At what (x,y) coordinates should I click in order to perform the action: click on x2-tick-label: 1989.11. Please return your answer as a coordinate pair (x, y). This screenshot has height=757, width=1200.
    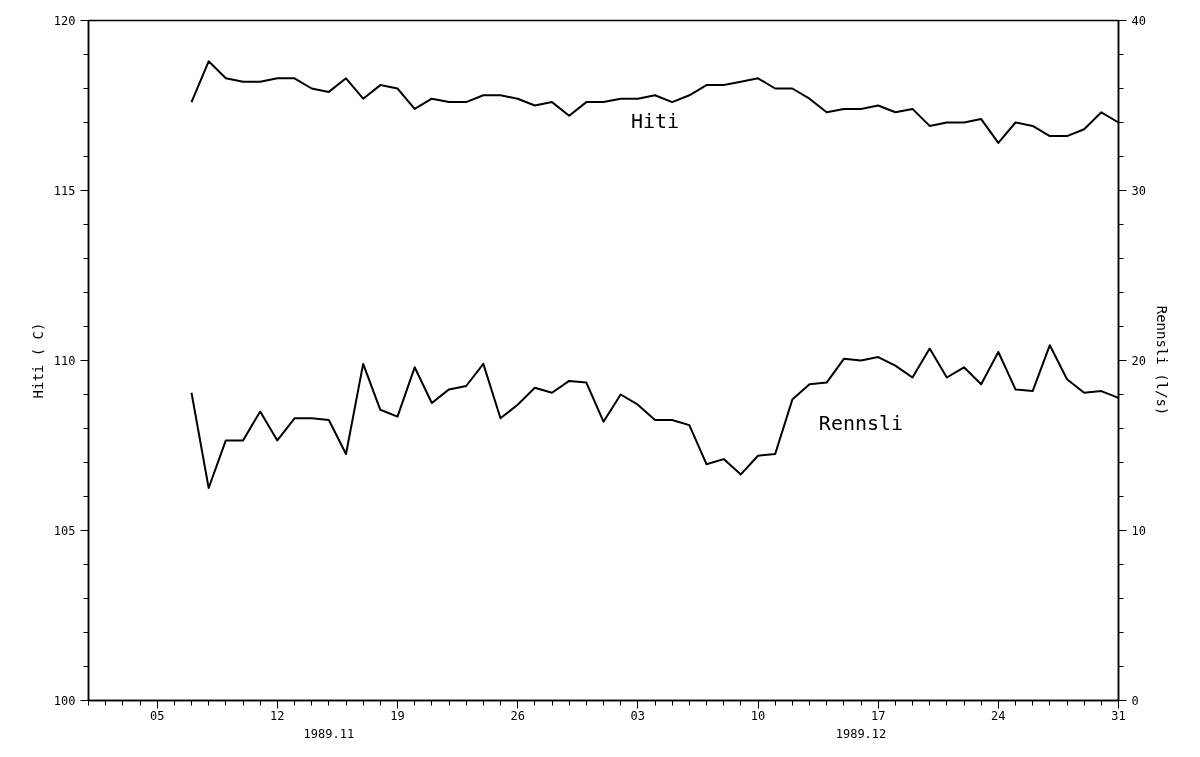
    Looking at the image, I should click on (329, 733).